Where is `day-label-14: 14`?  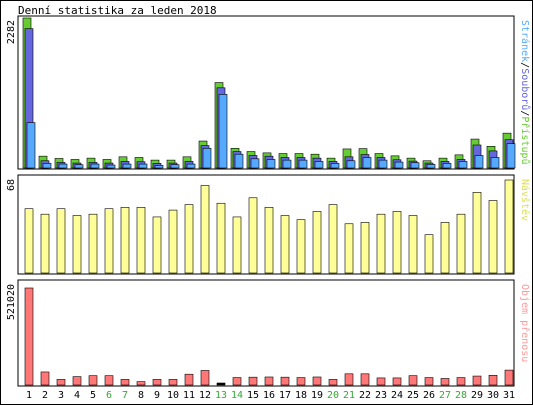 day-label-14: 14 is located at coordinates (237, 395).